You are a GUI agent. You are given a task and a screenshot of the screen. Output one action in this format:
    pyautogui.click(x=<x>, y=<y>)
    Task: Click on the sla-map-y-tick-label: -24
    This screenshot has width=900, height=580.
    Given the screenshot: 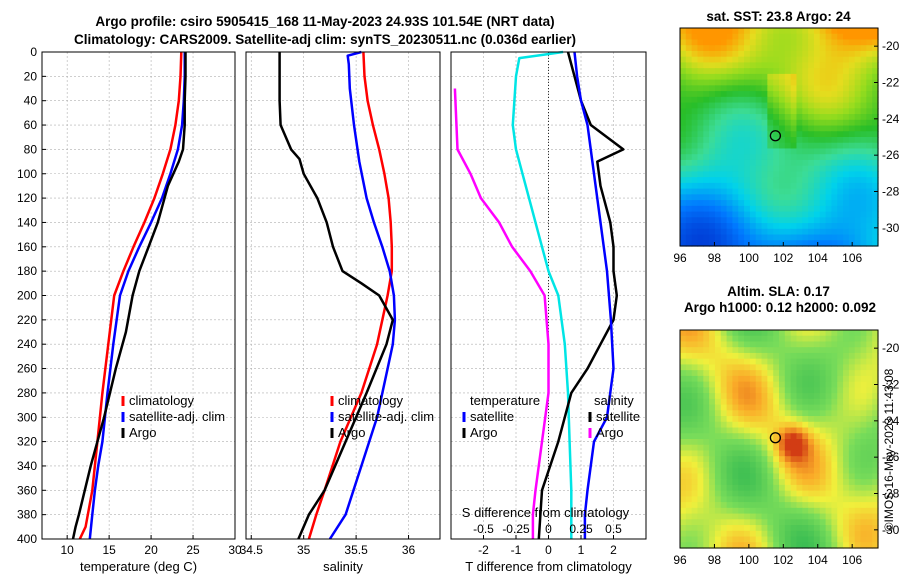 What is the action you would take?
    pyautogui.click(x=891, y=421)
    